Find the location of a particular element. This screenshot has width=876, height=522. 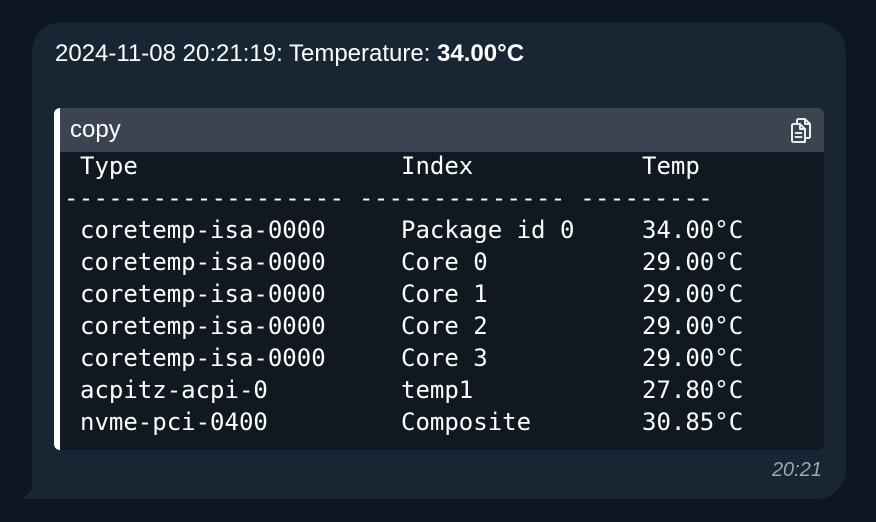

row-temp: 27.80°C is located at coordinates (693, 390).